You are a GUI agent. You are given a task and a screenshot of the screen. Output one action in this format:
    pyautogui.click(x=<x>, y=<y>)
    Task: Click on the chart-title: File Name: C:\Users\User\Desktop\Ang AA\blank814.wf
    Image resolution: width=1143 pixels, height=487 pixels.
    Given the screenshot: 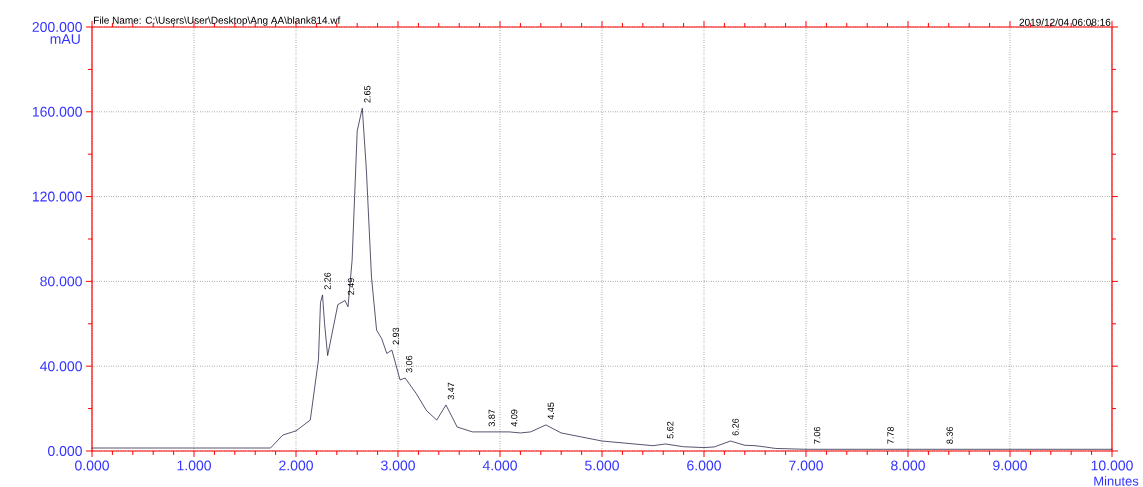 What is the action you would take?
    pyautogui.click(x=217, y=21)
    